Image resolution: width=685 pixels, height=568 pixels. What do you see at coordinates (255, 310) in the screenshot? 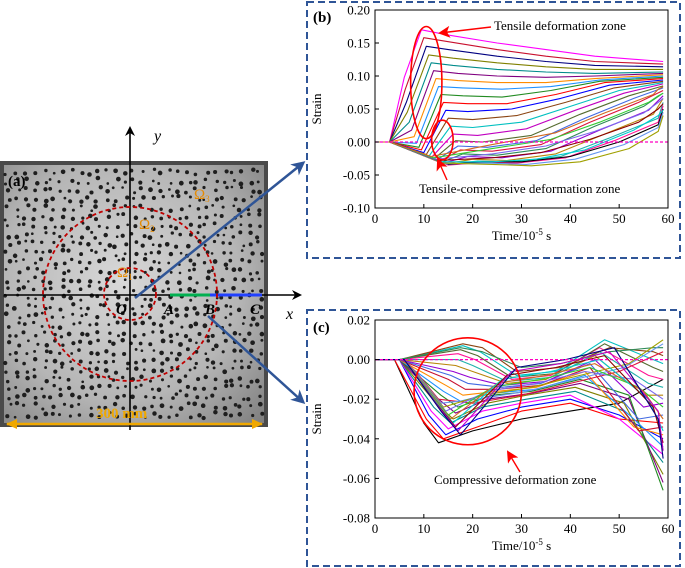
I see `point-c-label: C` at bounding box center [255, 310].